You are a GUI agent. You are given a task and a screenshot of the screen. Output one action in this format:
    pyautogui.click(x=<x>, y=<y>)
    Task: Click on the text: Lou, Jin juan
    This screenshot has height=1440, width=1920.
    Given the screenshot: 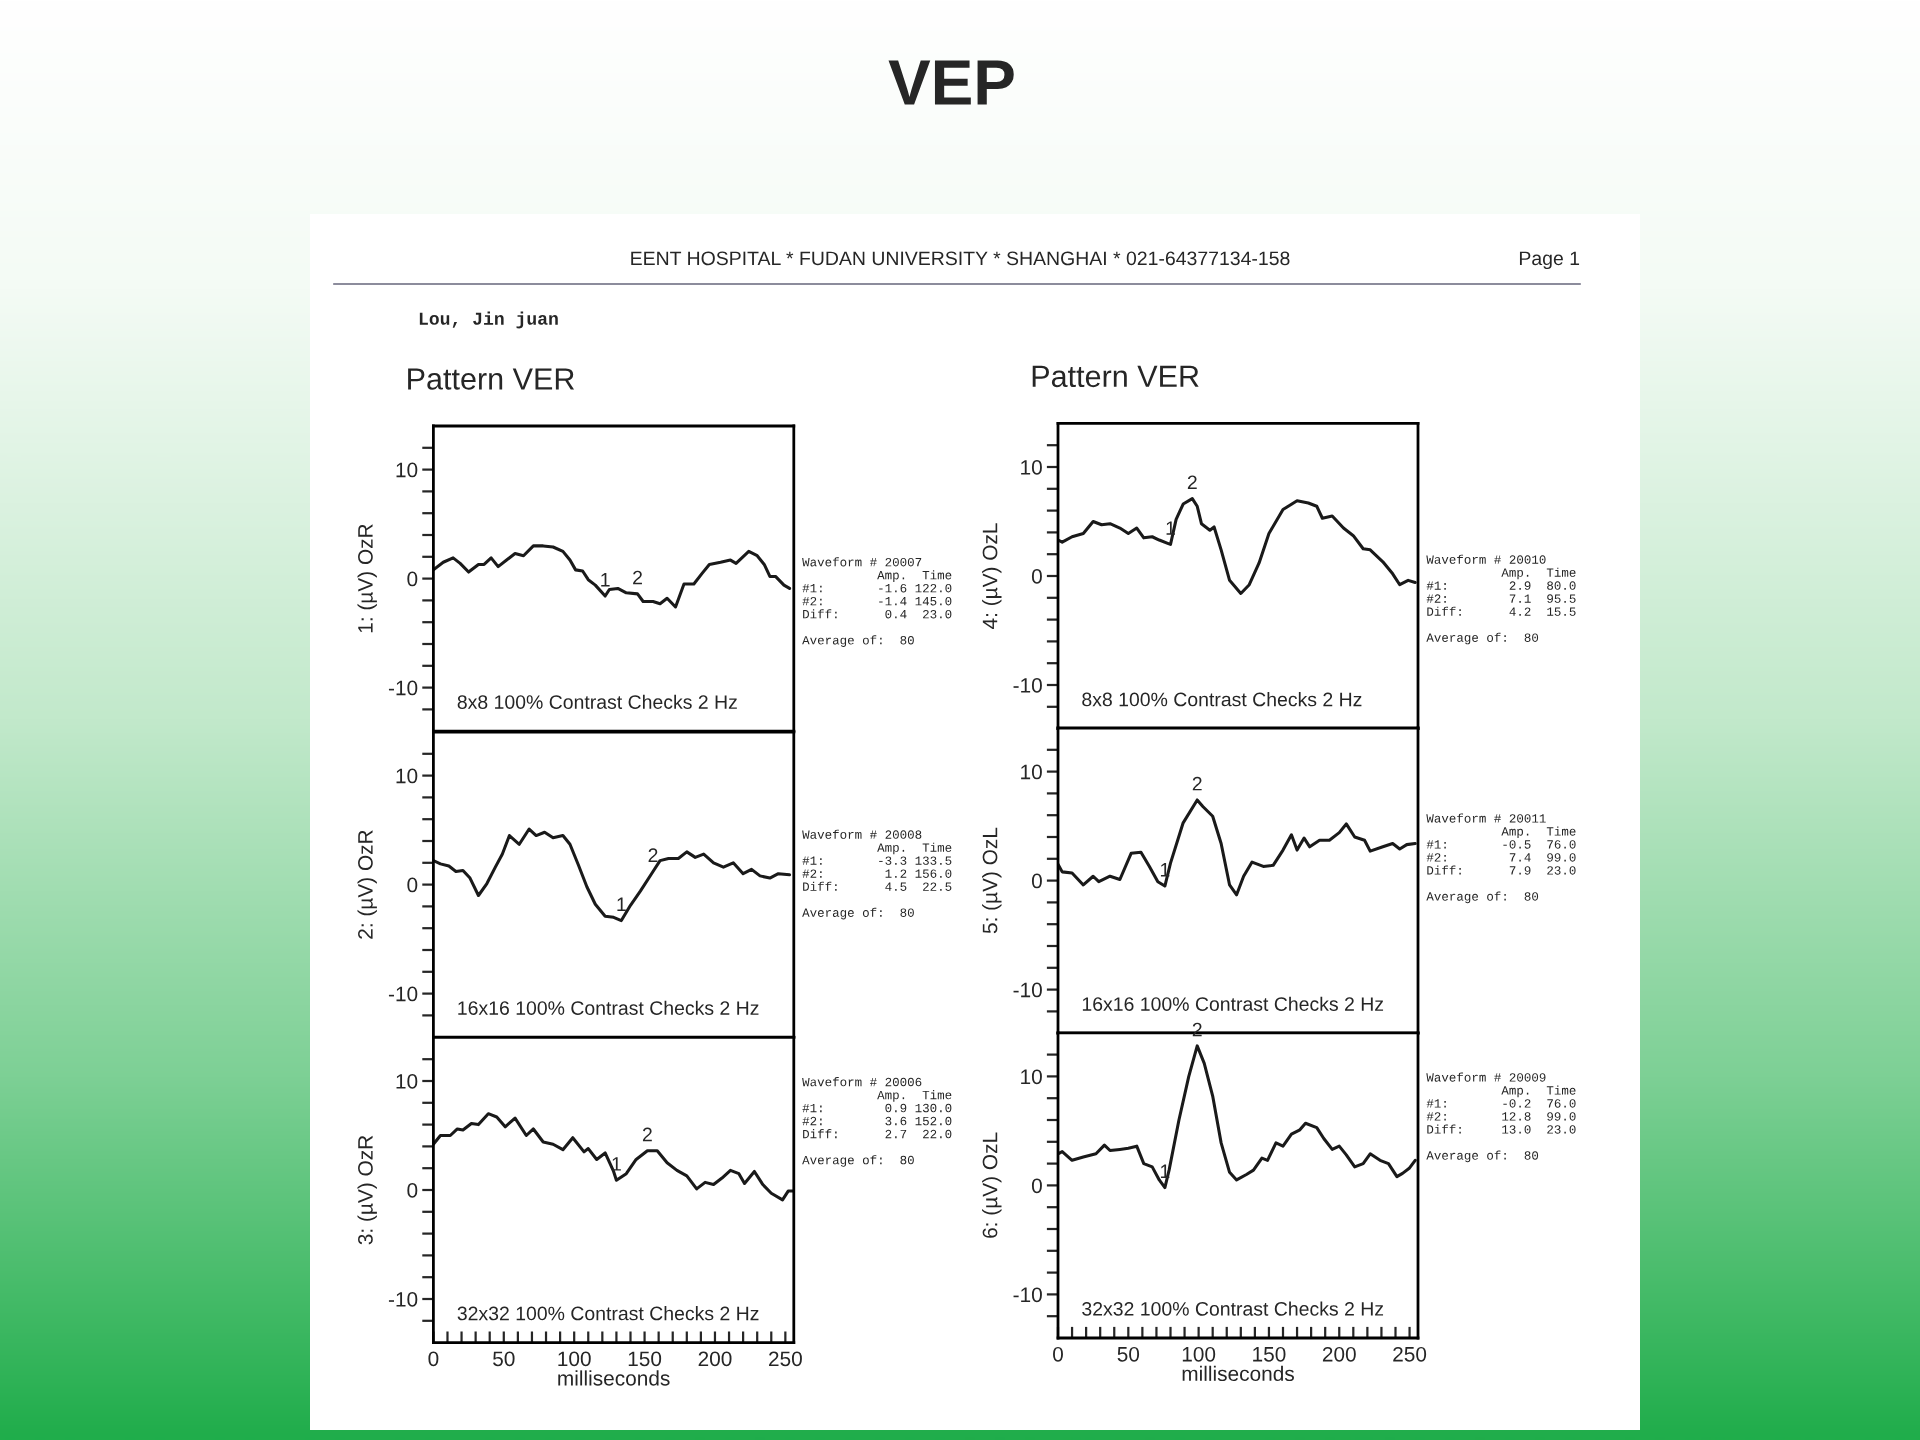 What is the action you would take?
    pyautogui.click(x=488, y=320)
    